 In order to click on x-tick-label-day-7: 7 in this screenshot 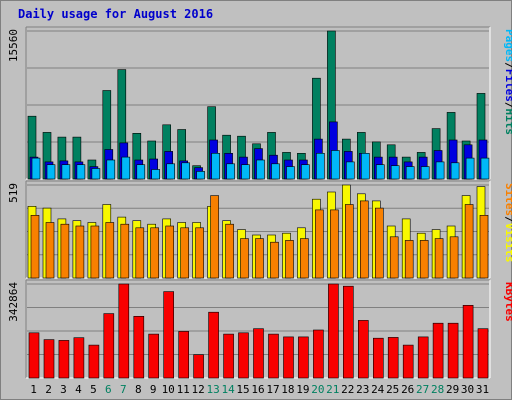, I will do `click(123, 389)`.